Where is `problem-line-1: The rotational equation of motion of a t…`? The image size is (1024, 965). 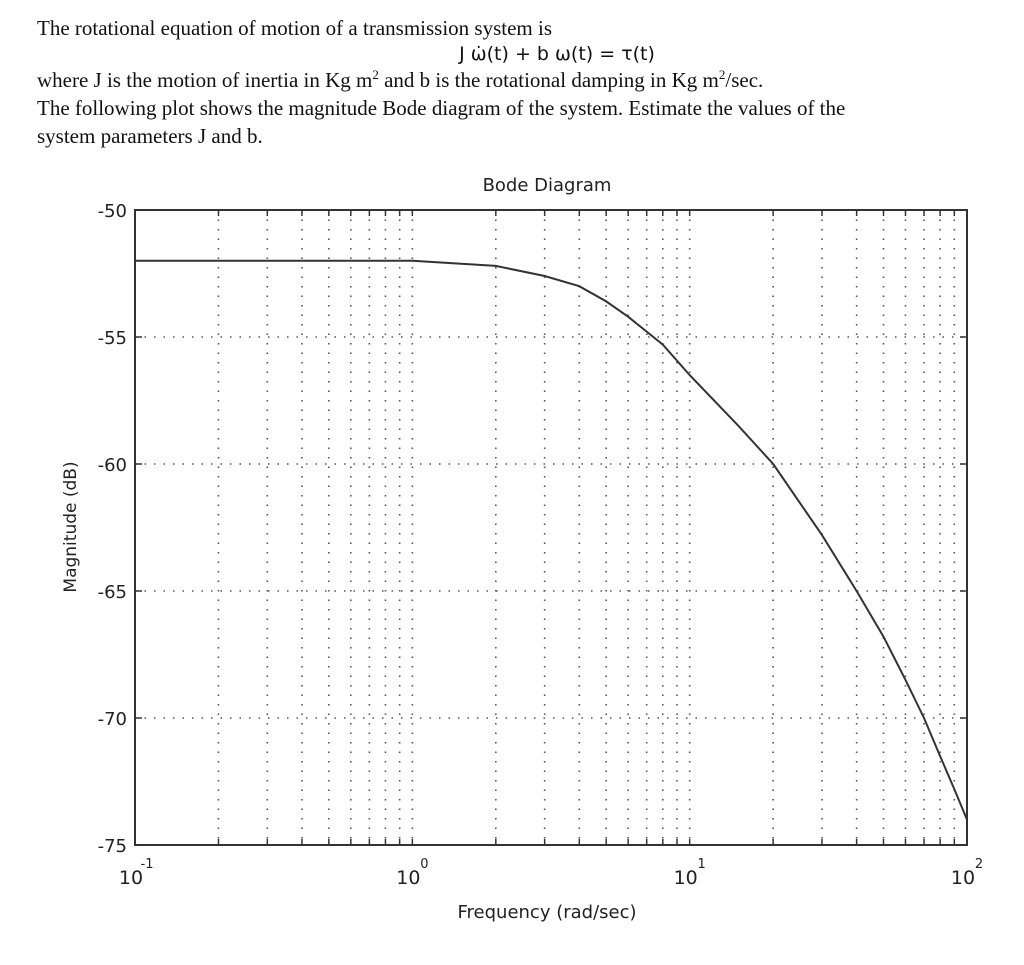
problem-line-1: The rotational equation of motion of a t… is located at coordinates (295, 28).